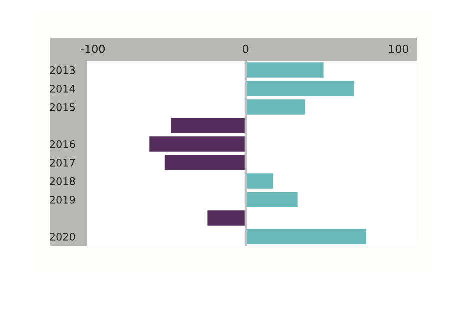 The height and width of the screenshot is (334, 468). Describe the element at coordinates (63, 144) in the screenshot. I see `y-tick-label: 2016` at that location.